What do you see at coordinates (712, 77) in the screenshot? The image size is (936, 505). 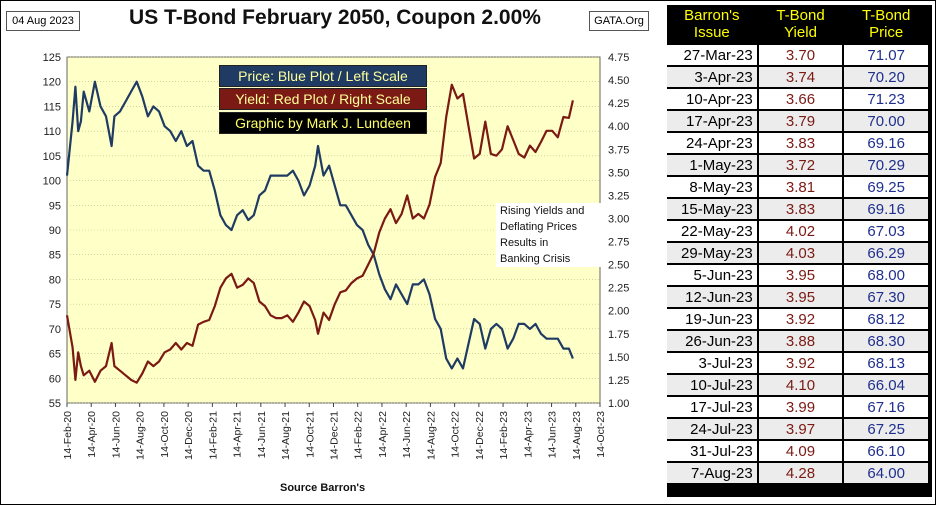 I see `table-cell: 3-Apr-23` at bounding box center [712, 77].